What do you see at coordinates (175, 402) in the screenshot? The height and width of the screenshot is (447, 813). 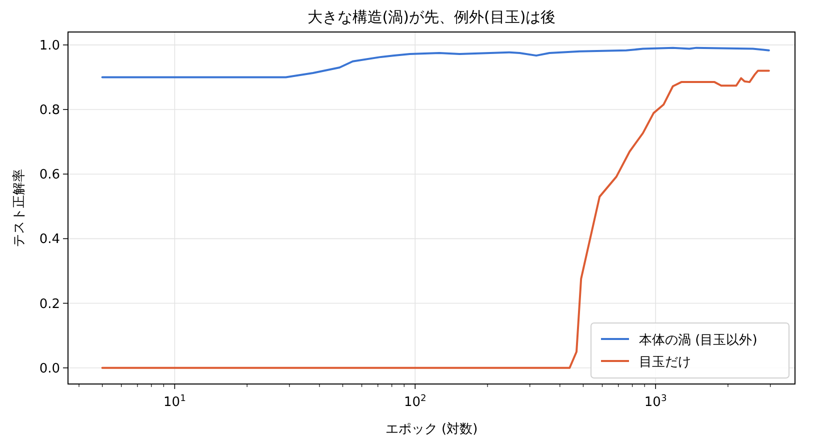 I see `x-tick-label: 10$^{1}$` at bounding box center [175, 402].